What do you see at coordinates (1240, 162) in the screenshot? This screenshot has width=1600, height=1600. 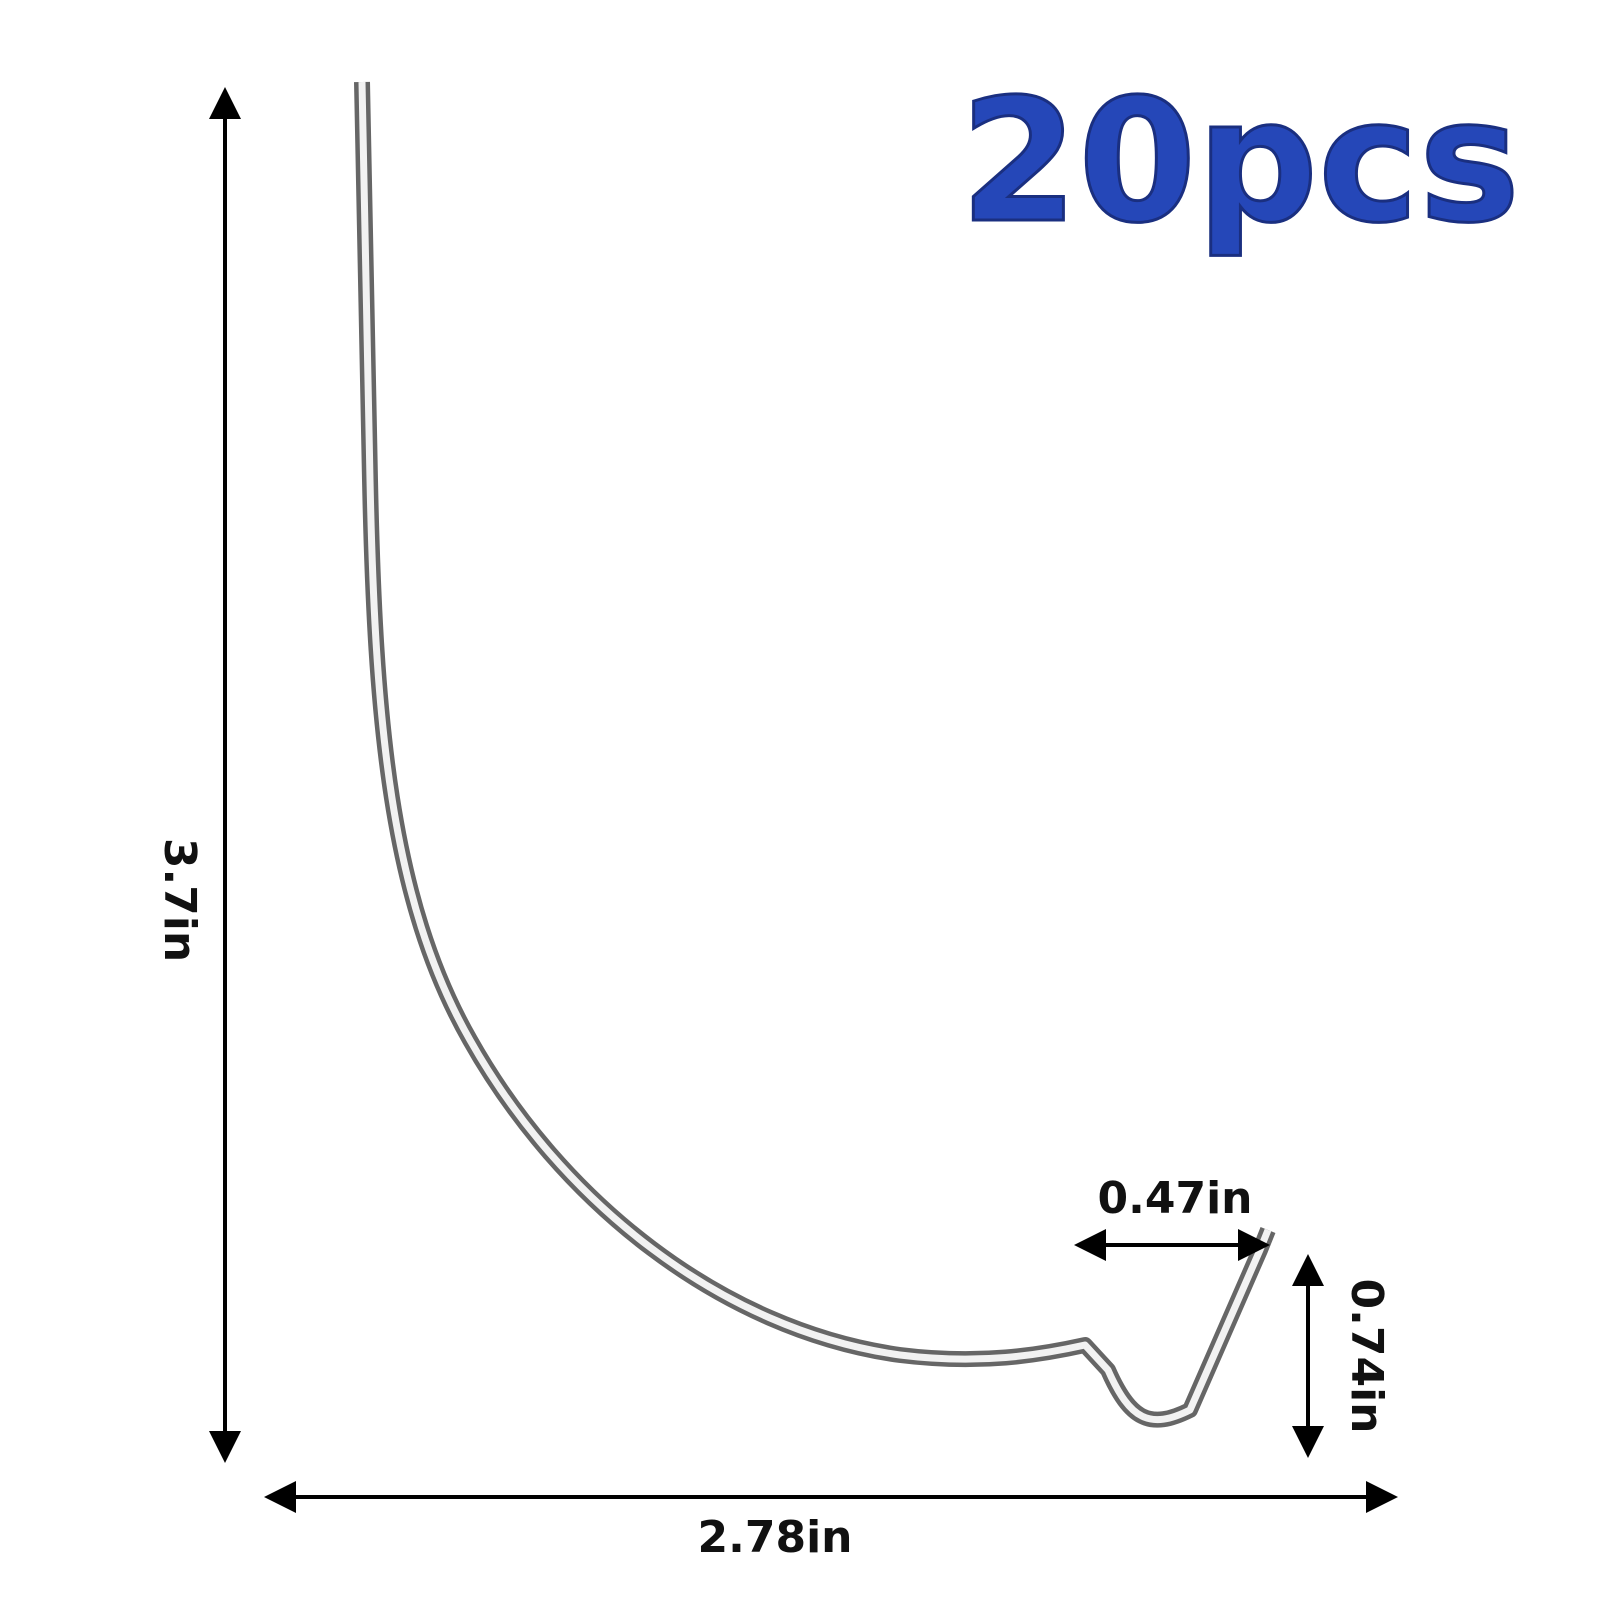 I see `badge: 20pcs` at bounding box center [1240, 162].